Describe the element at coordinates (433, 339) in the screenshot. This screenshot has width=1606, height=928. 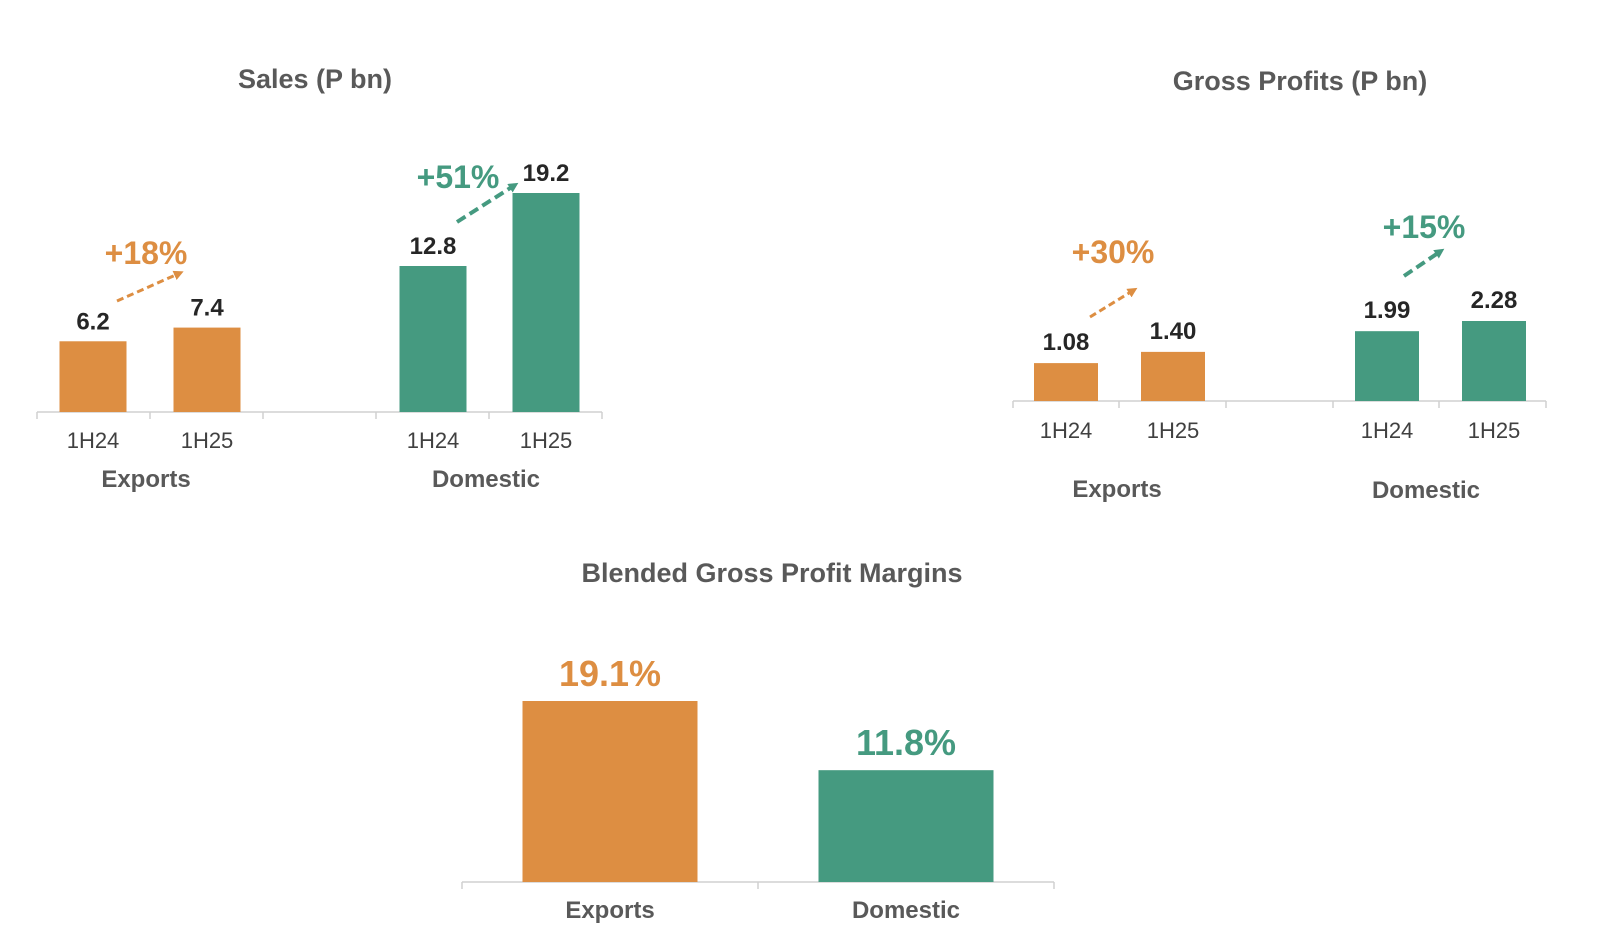
I see `sales-bar-domestic-1h24` at that location.